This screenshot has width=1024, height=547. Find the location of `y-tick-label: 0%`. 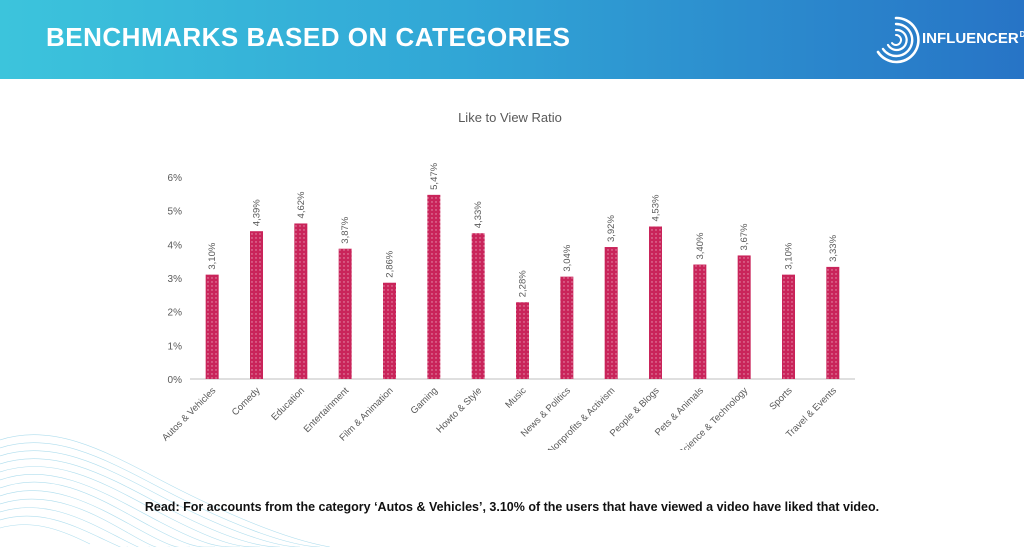

y-tick-label: 0% is located at coordinates (175, 380).